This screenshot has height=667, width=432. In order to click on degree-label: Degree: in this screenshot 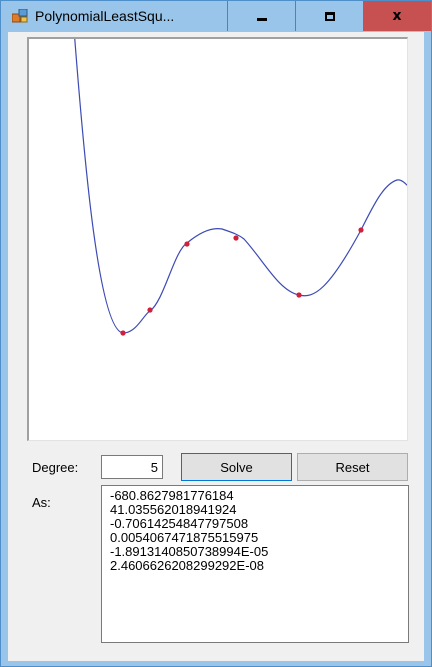, I will do `click(55, 467)`.